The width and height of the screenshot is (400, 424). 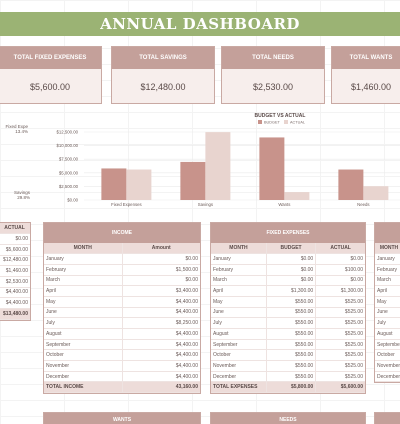 What do you see at coordinates (387, 418) in the screenshot?
I see `right-bottom-header` at bounding box center [387, 418].